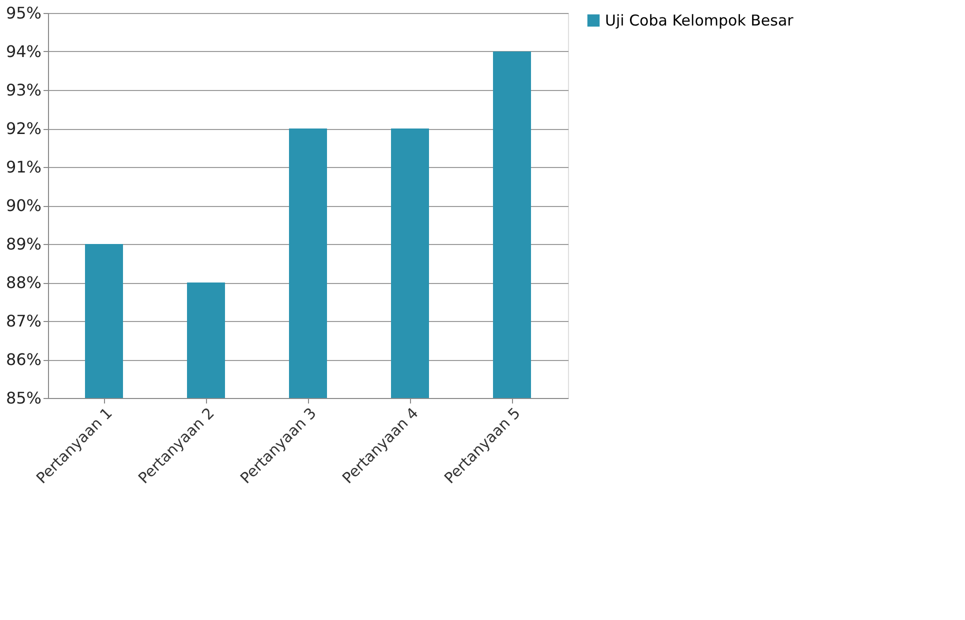  I want to click on y-tick-label: 93%, so click(24, 90).